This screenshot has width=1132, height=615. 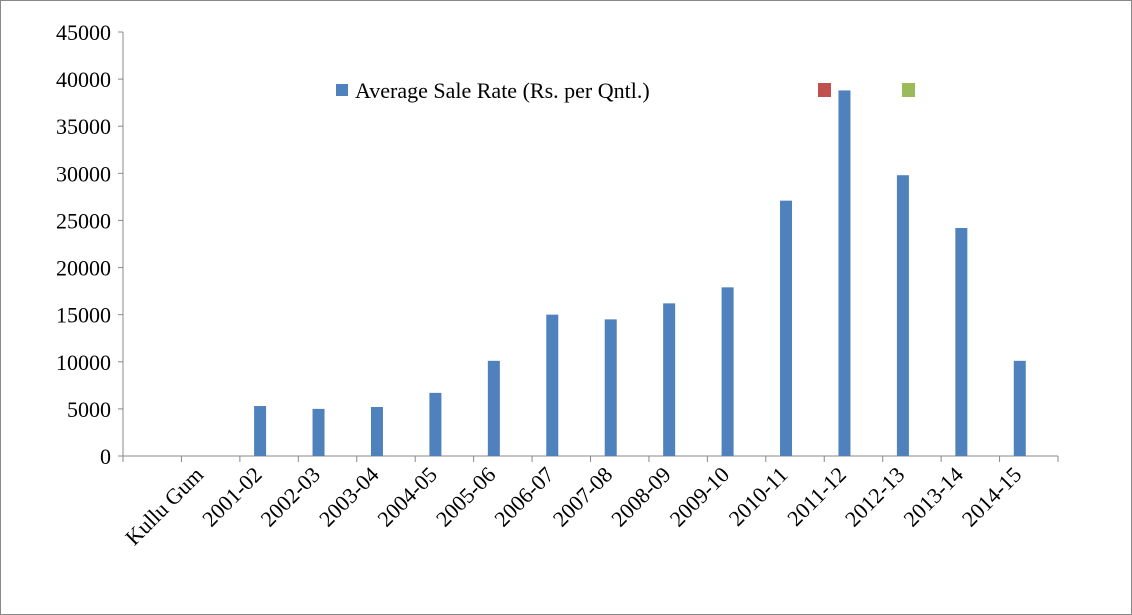 What do you see at coordinates (105, 456) in the screenshot?
I see `y-tick-label: 0` at bounding box center [105, 456].